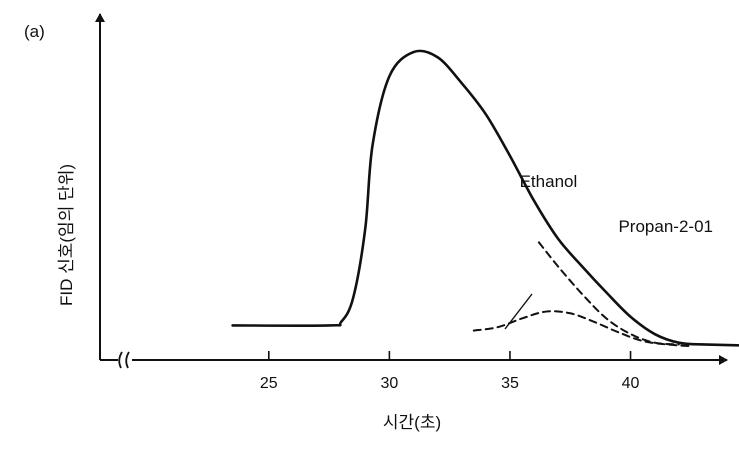 The width and height of the screenshot is (739, 473). I want to click on x-tick-label: 40, so click(631, 383).